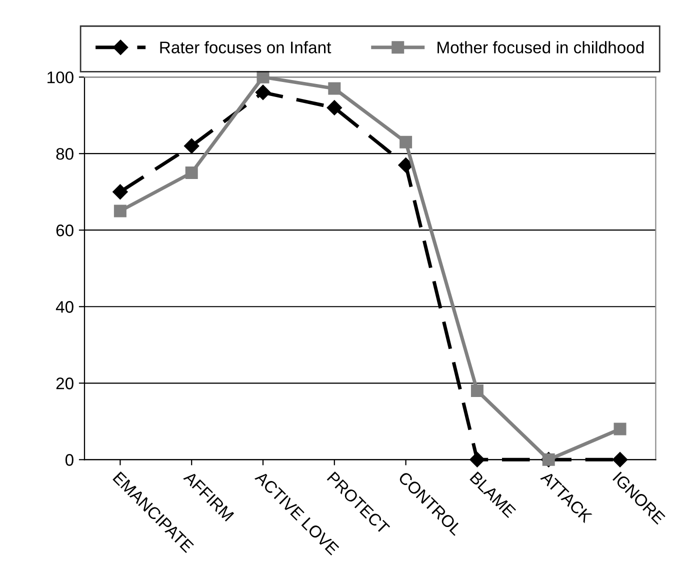  What do you see at coordinates (65, 154) in the screenshot?
I see `y-tick-label: 80` at bounding box center [65, 154].